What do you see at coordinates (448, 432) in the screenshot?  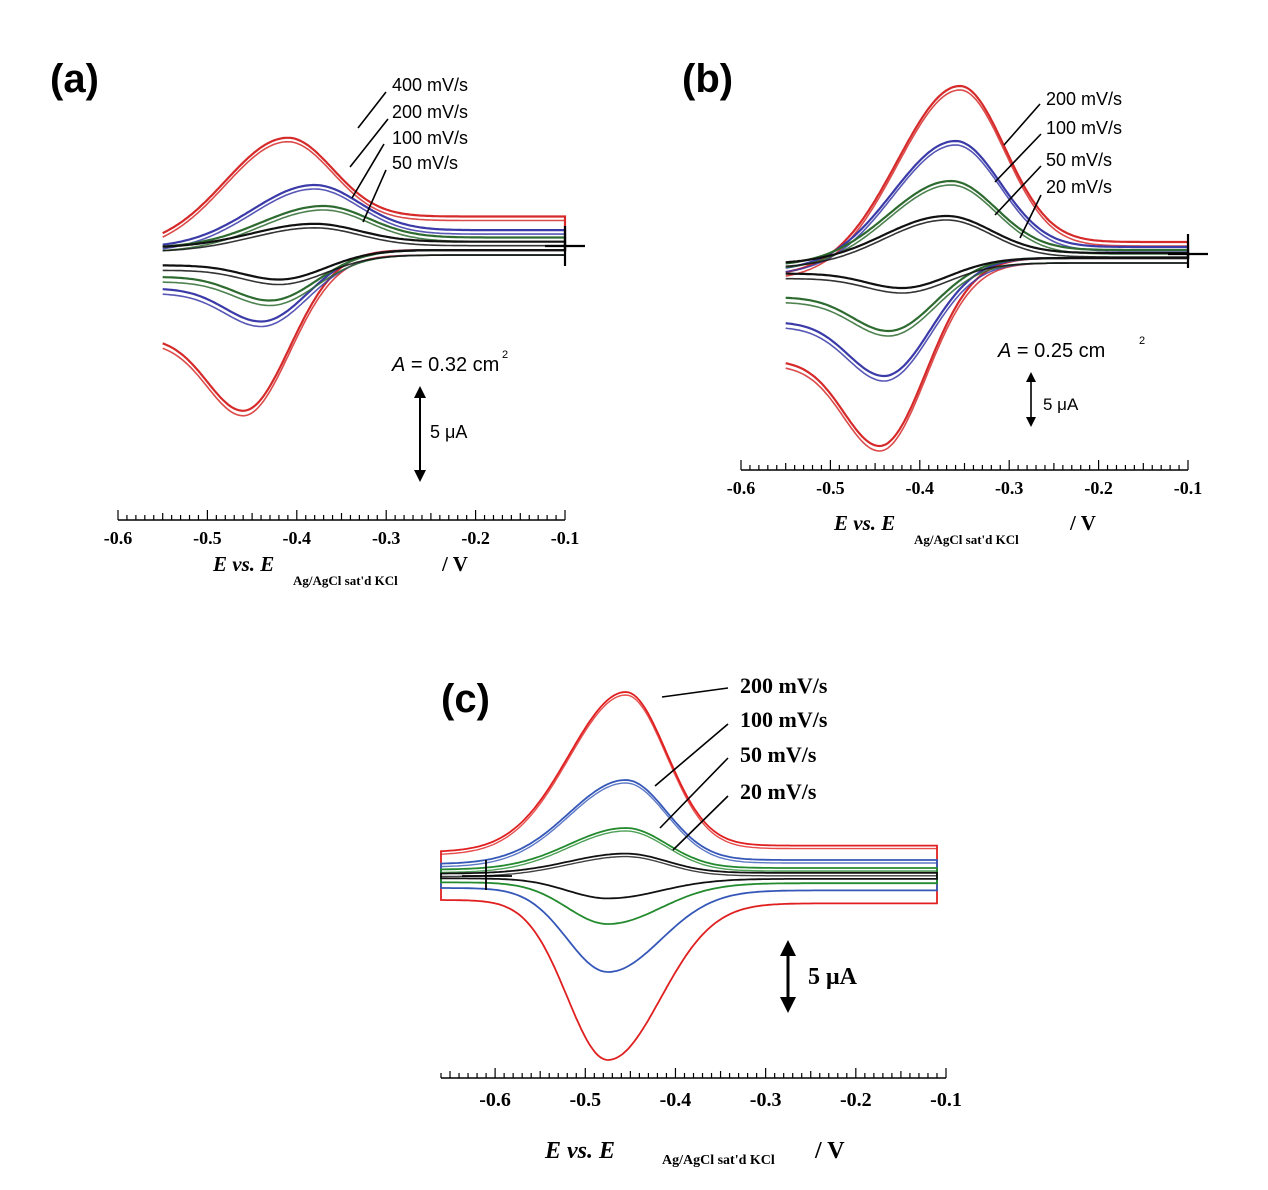 I see `scale-bar-label-a: 5 μA` at bounding box center [448, 432].